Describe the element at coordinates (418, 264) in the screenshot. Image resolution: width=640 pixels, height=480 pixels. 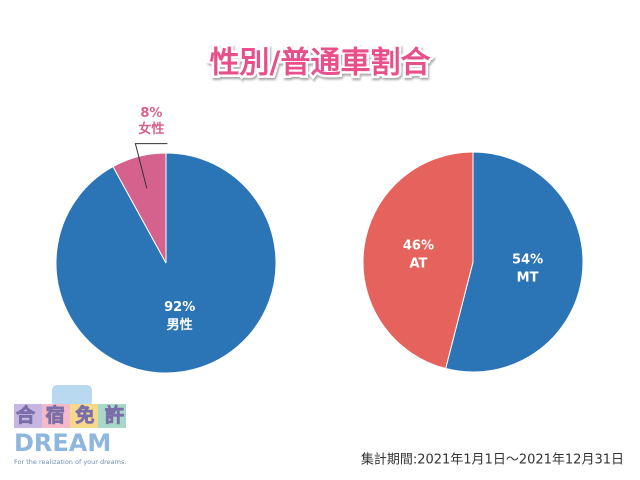
I see `category-label: AT` at that location.